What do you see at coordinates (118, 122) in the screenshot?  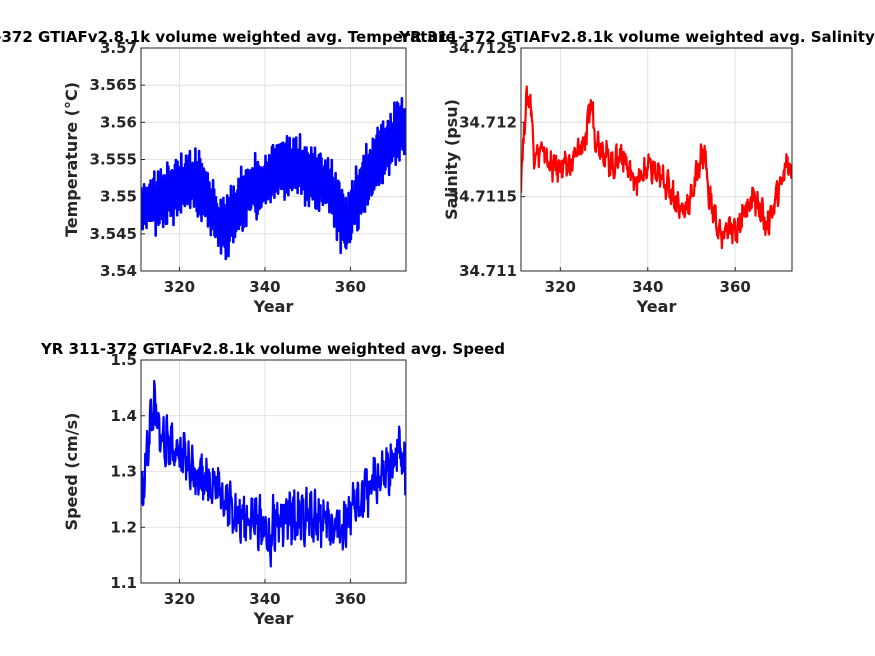 I see `y-tick-label: 3.56` at bounding box center [118, 122].